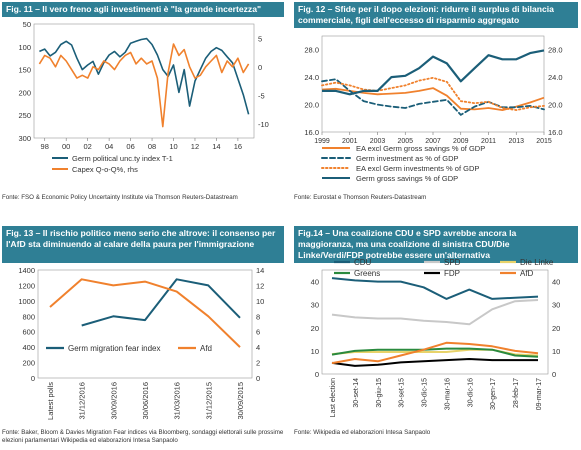 This screenshot has width=581, height=450. I want to click on left-tick-label: 600, so click(28, 332).